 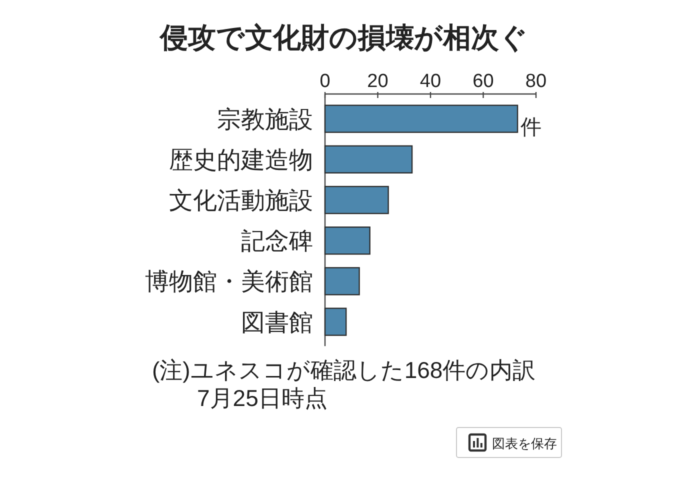 I want to click on category-label: 図書館, so click(x=277, y=322).